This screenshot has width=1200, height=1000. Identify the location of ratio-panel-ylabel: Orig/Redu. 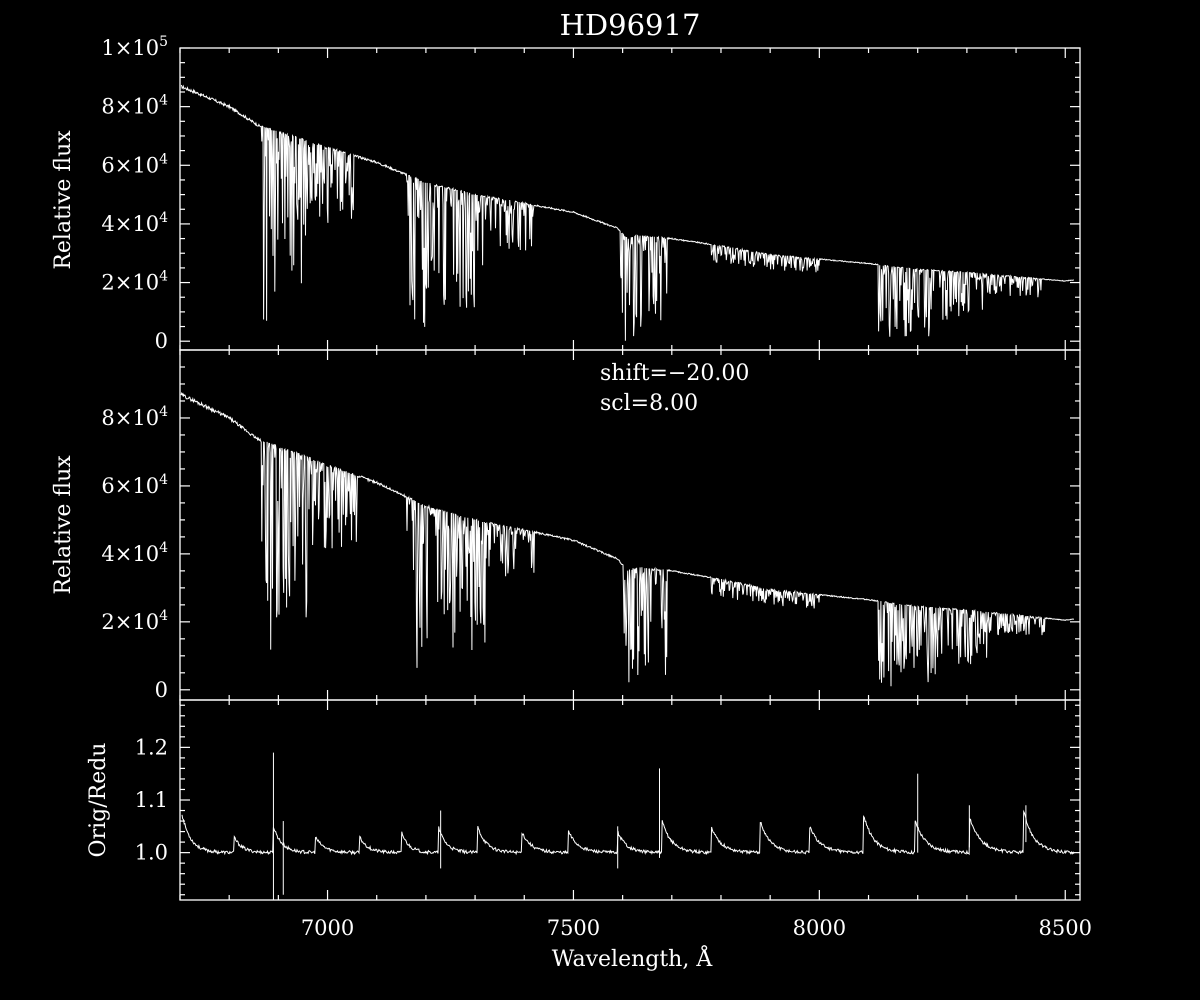
(98, 800).